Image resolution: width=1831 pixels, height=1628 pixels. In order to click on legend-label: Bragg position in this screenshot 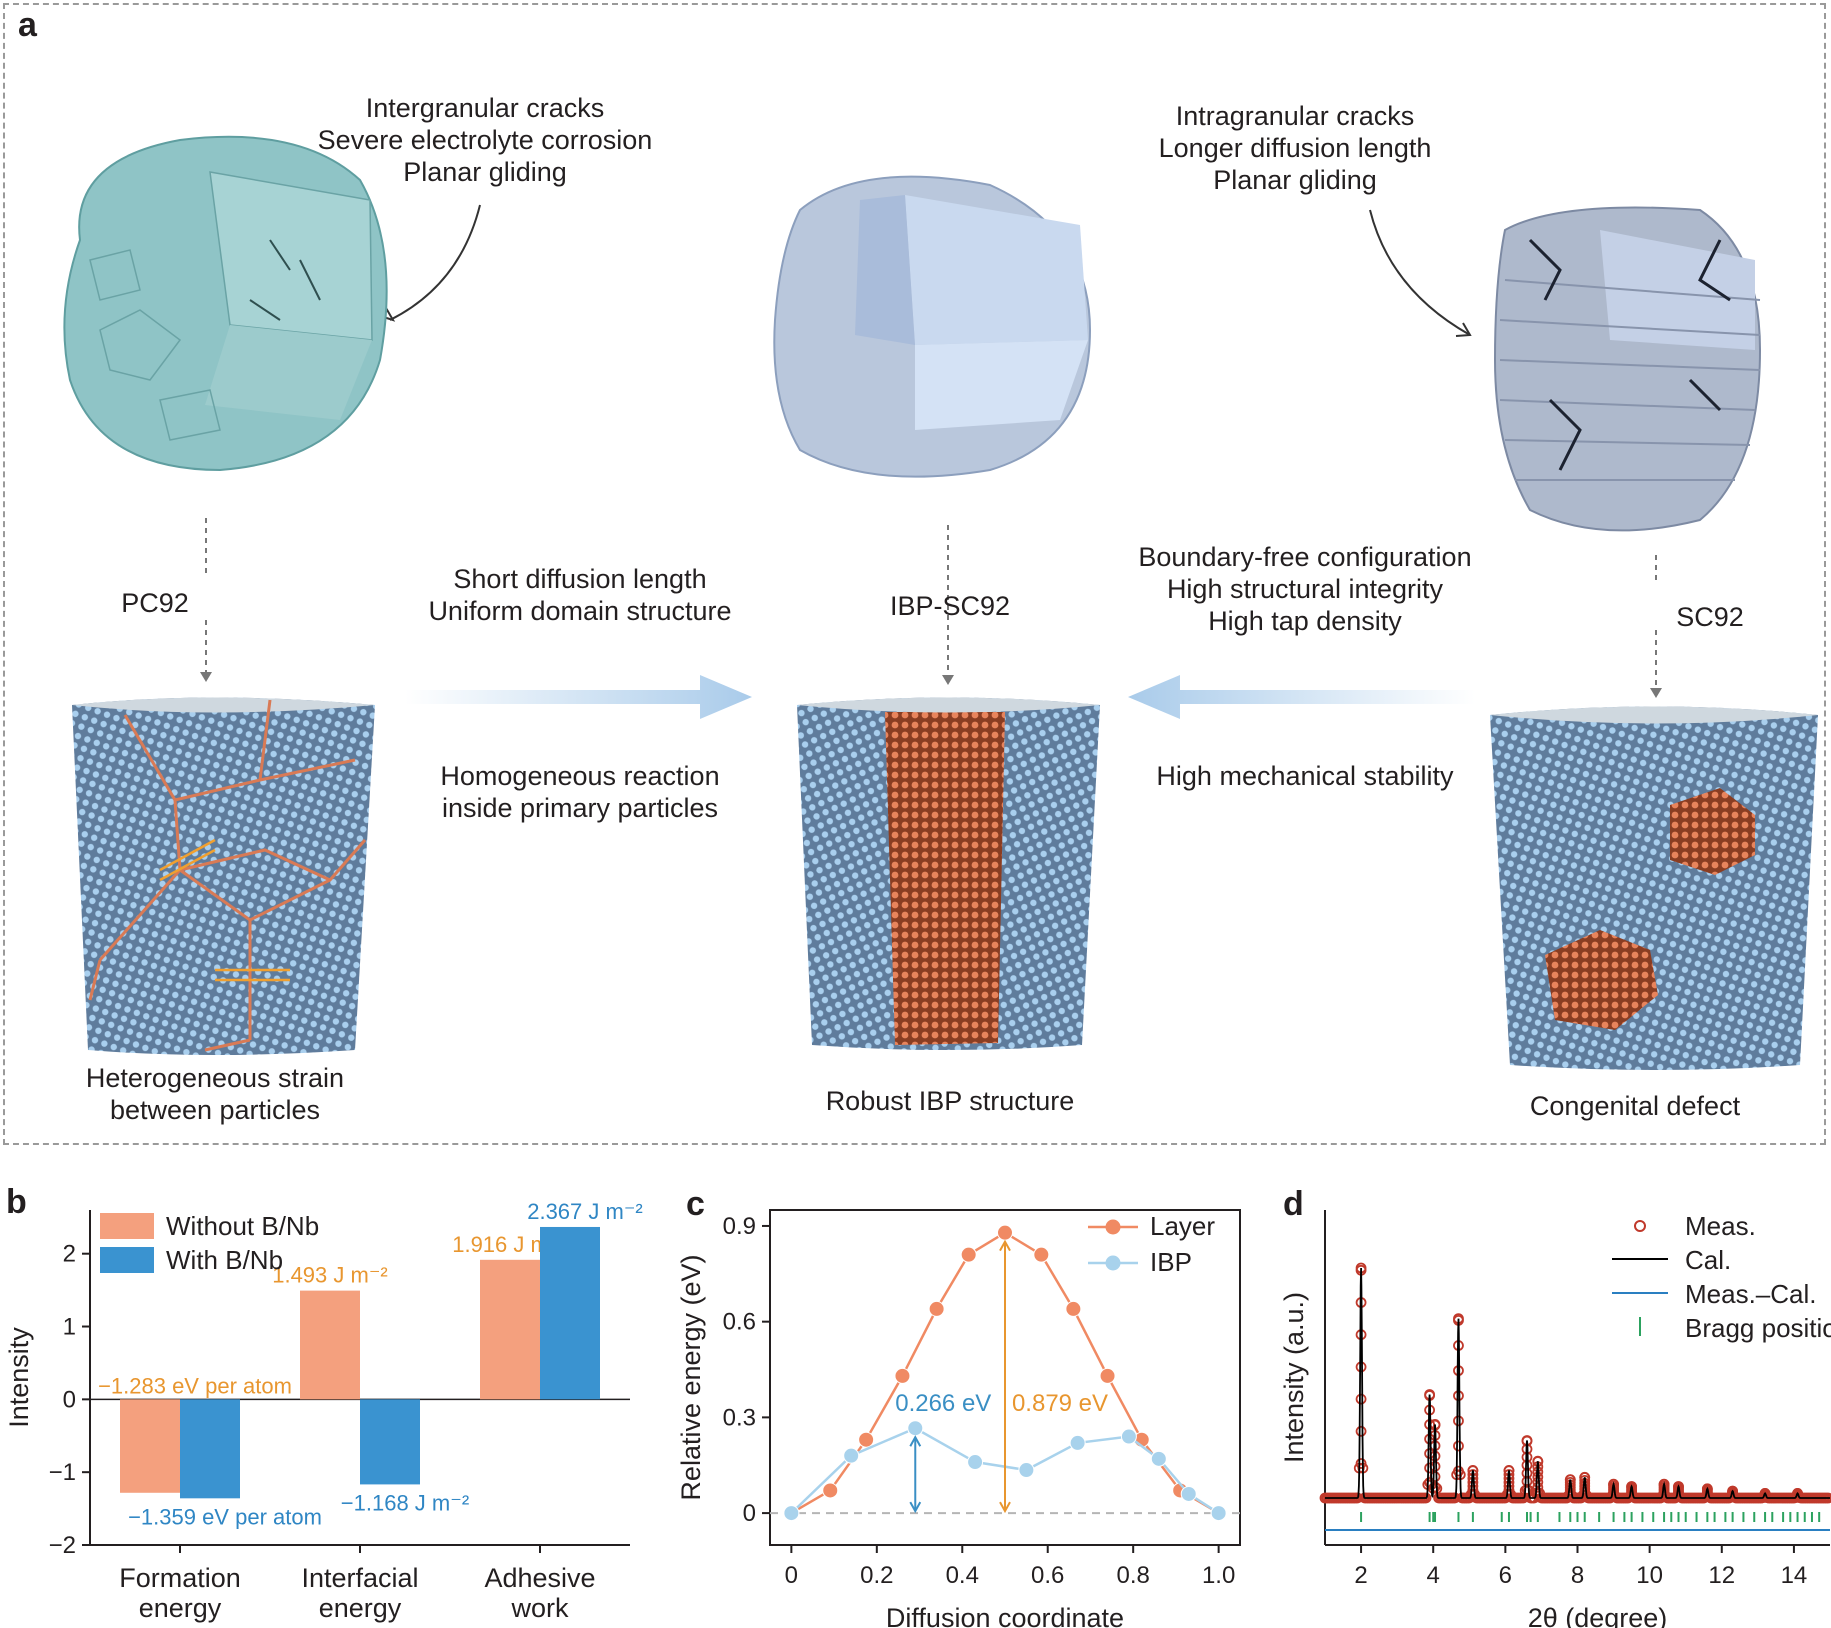, I will do `click(1758, 1328)`.